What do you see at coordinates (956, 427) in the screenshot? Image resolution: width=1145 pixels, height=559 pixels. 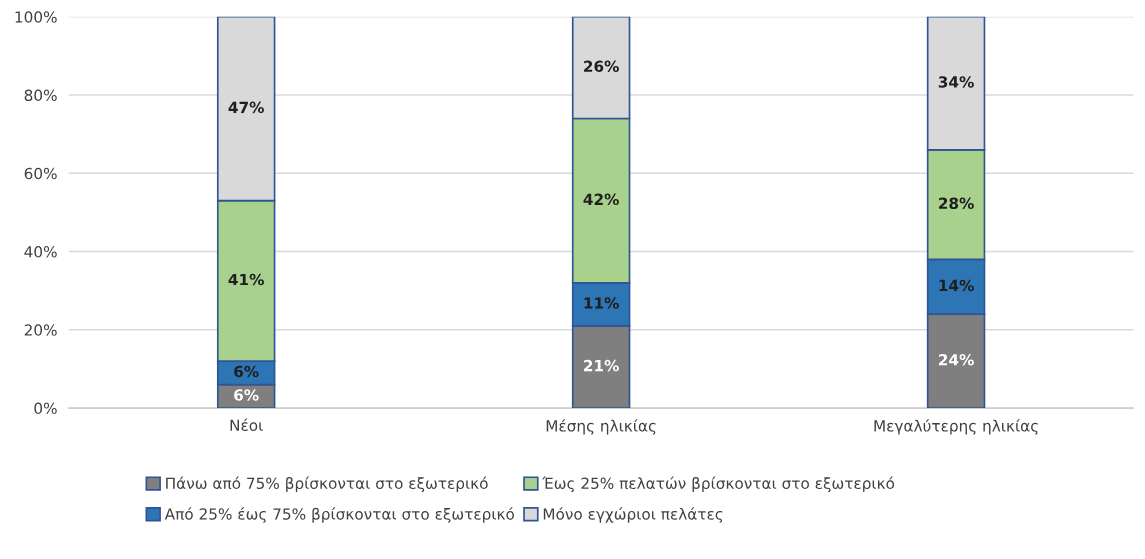 I see `x-tick-label: Μεγαλύτερης ηλικίας` at bounding box center [956, 427].